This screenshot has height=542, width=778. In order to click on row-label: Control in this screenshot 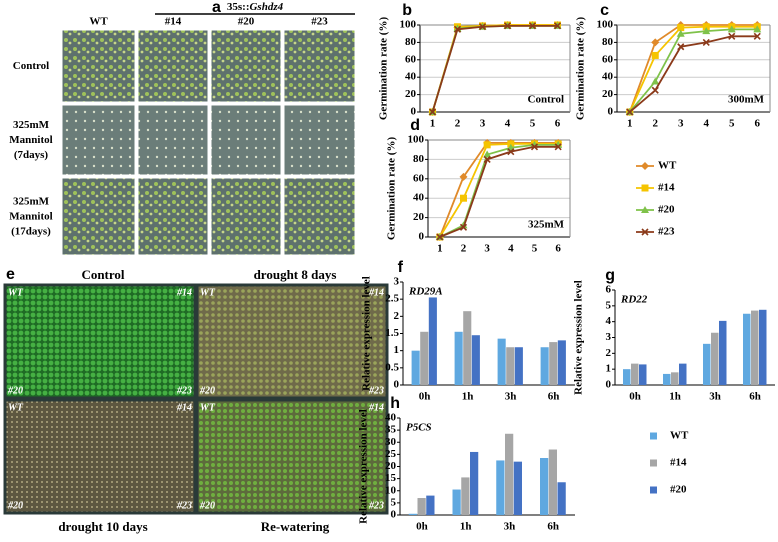, I will do `click(31, 66)`.